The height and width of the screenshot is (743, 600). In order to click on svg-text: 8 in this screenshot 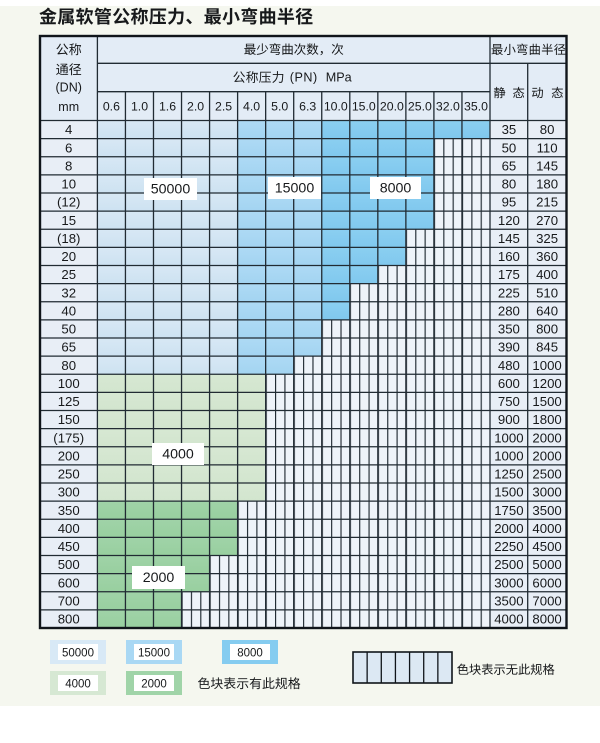, I will do `click(68, 165)`.